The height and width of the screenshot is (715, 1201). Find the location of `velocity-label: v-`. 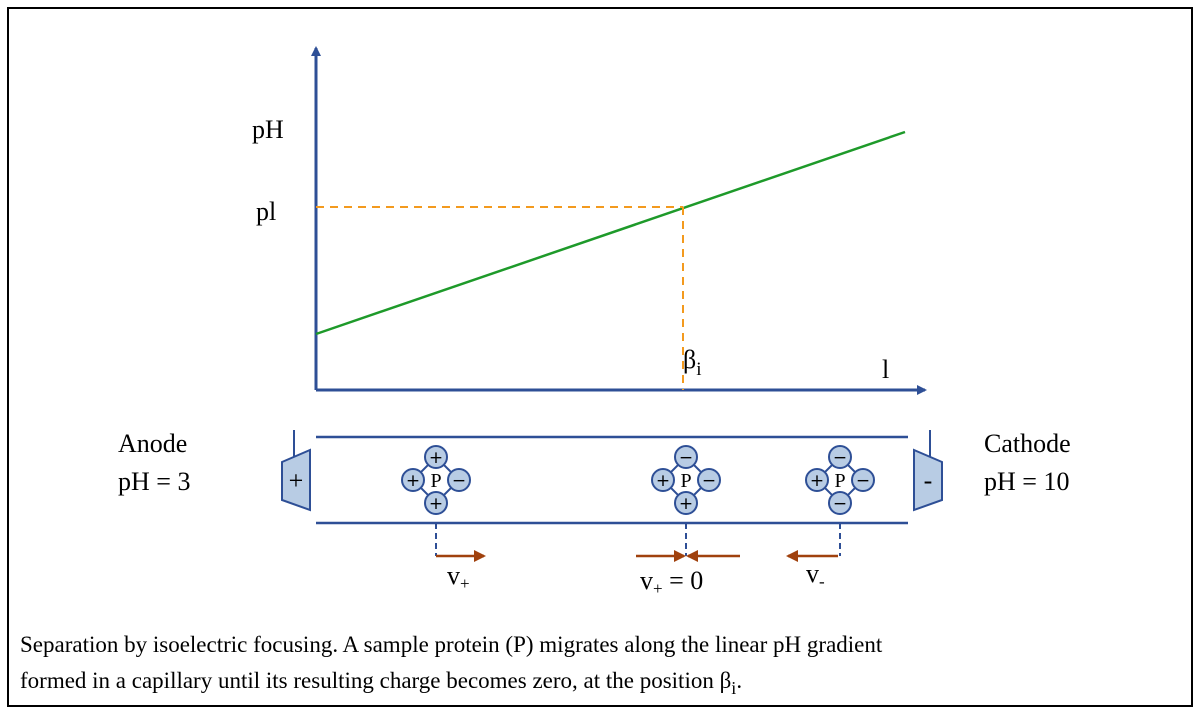

velocity-label: v- is located at coordinates (815, 575).